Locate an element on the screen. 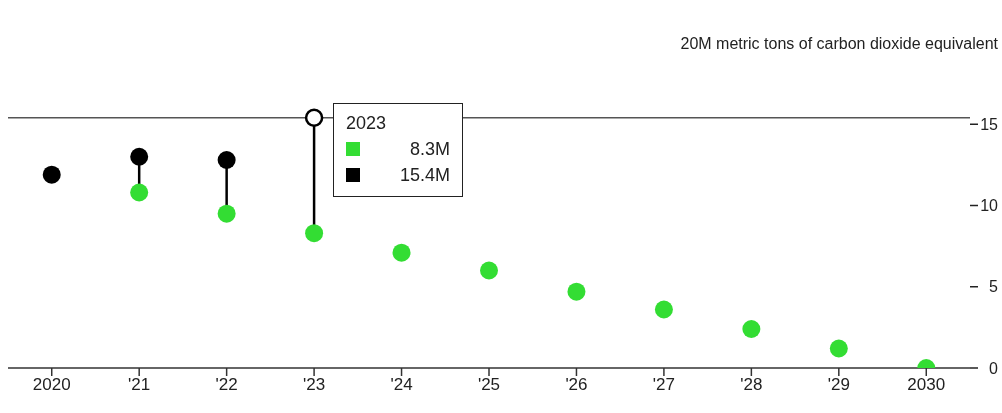  annotation: 15.4M is located at coordinates (425, 175).